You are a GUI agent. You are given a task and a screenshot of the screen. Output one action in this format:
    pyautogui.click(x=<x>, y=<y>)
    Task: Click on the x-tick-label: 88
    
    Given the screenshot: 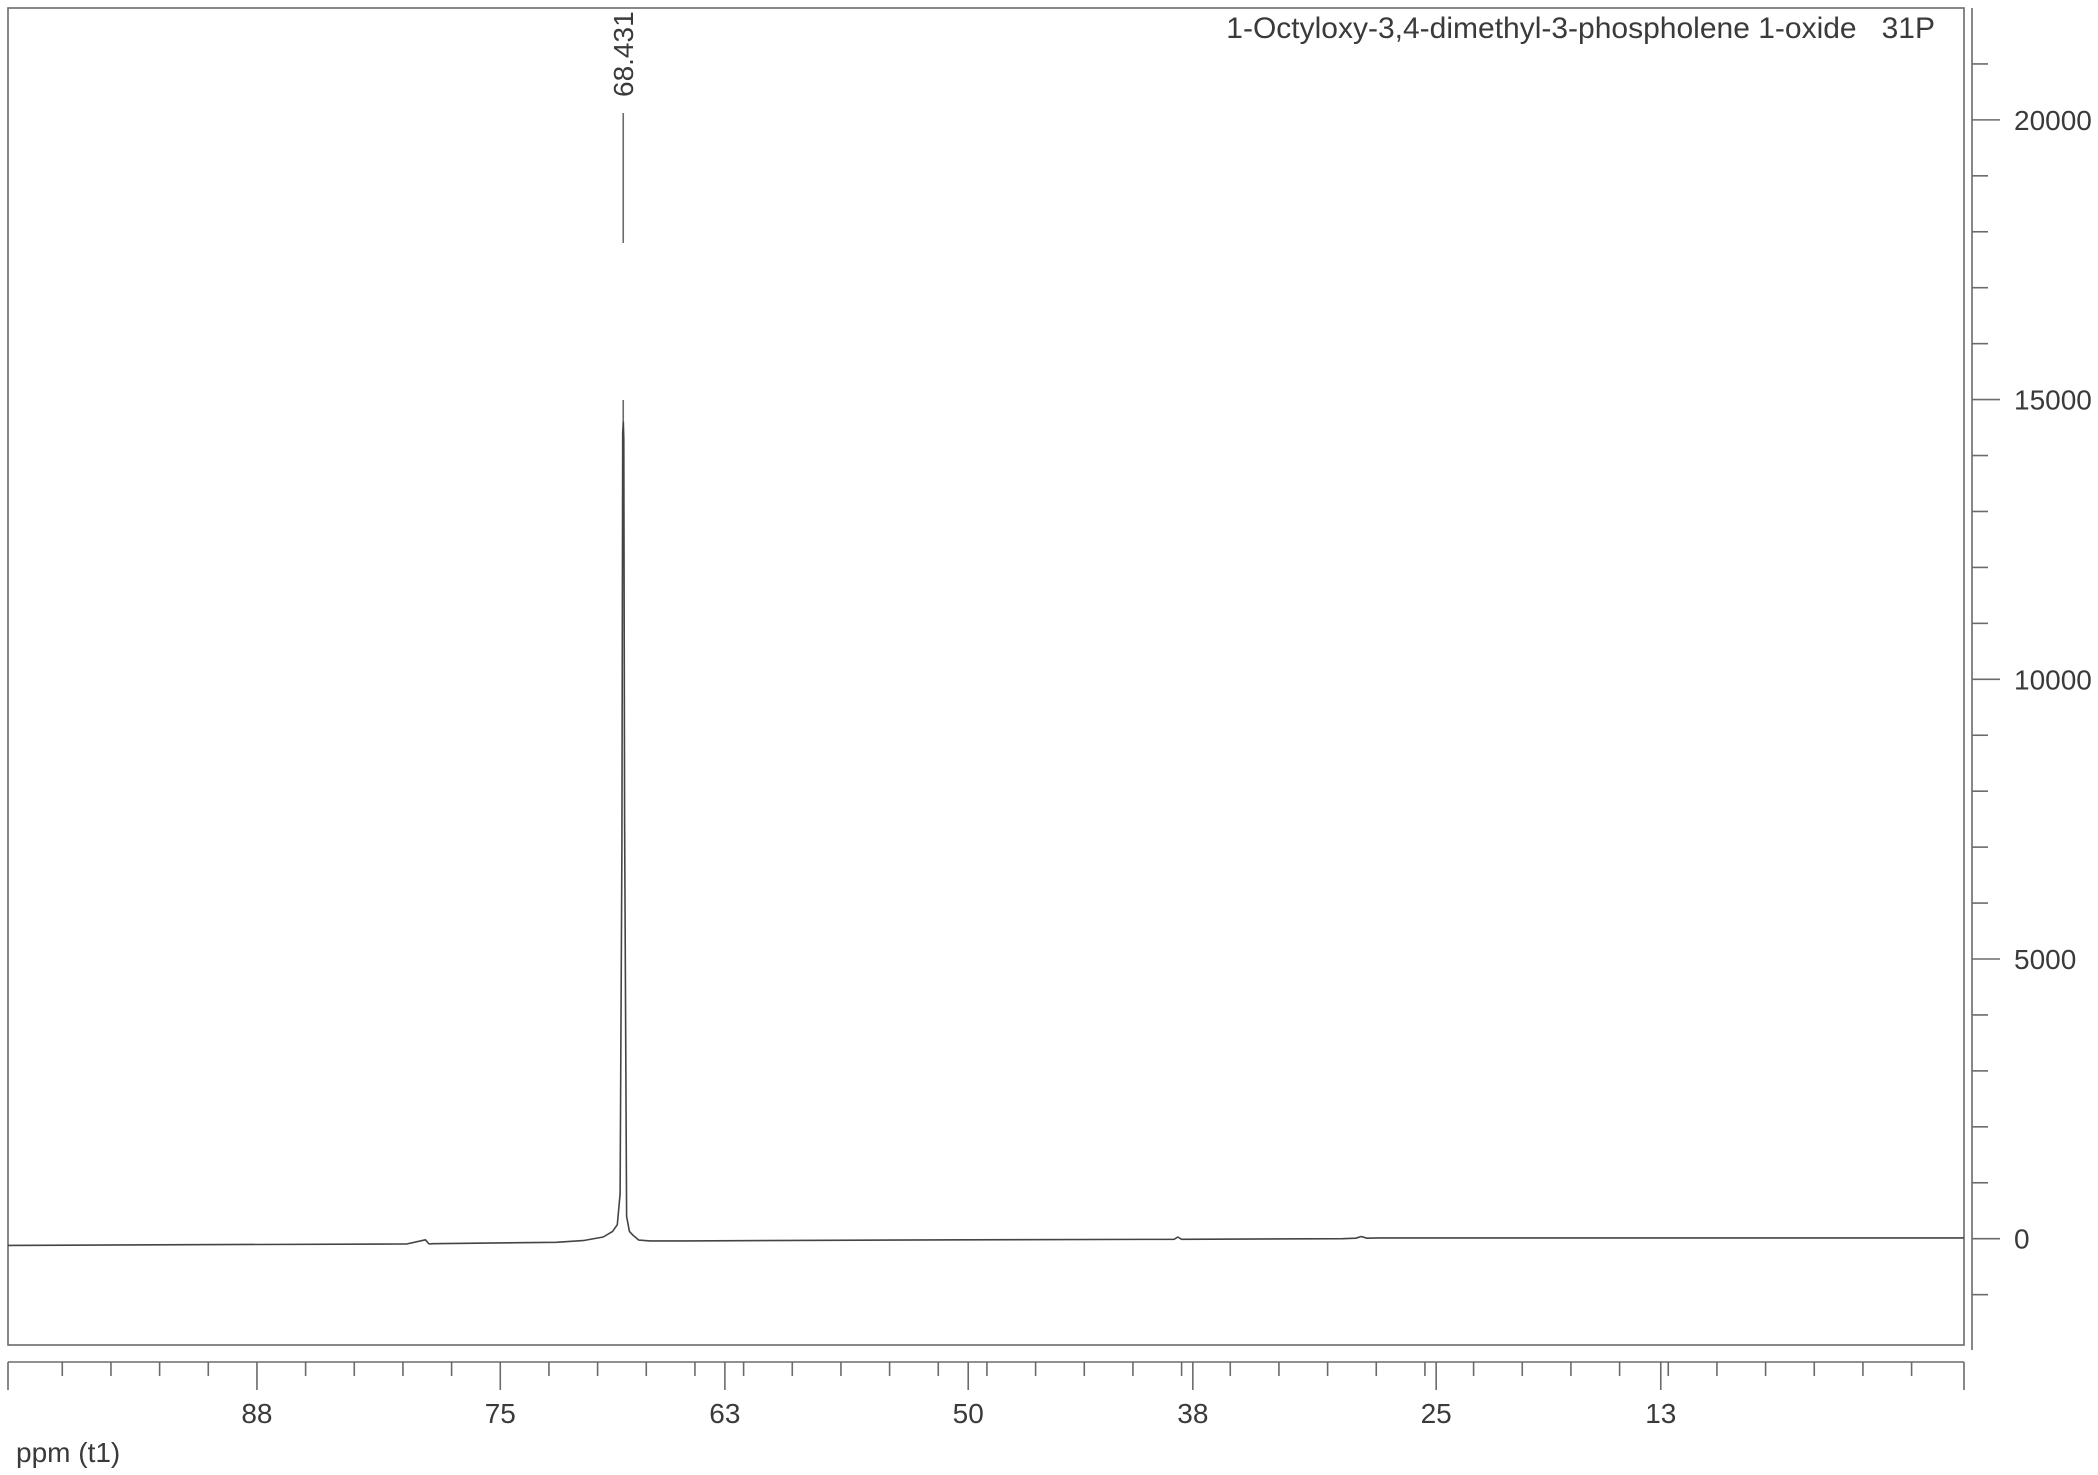 What is the action you would take?
    pyautogui.click(x=256, y=1413)
    